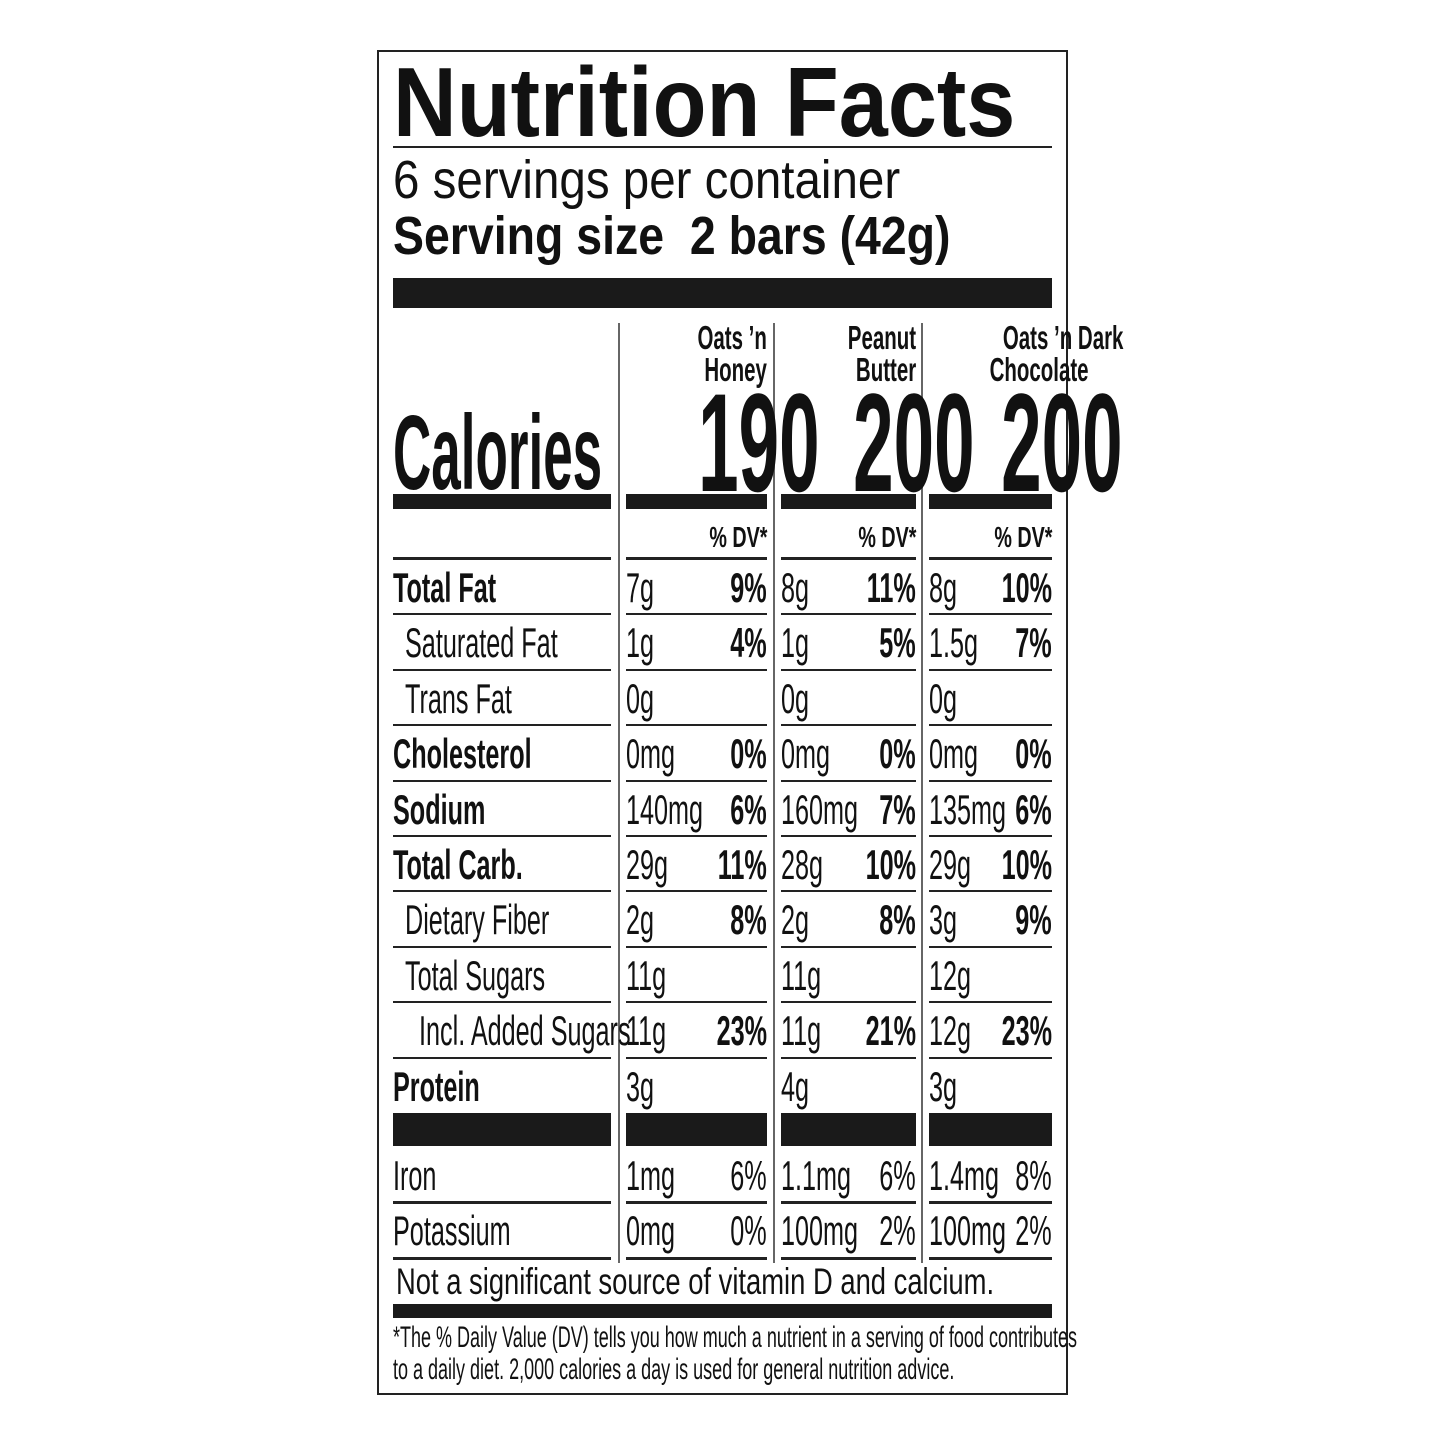 The width and height of the screenshot is (1445, 1445). Describe the element at coordinates (640, 643) in the screenshot. I see `text: 1g` at that location.